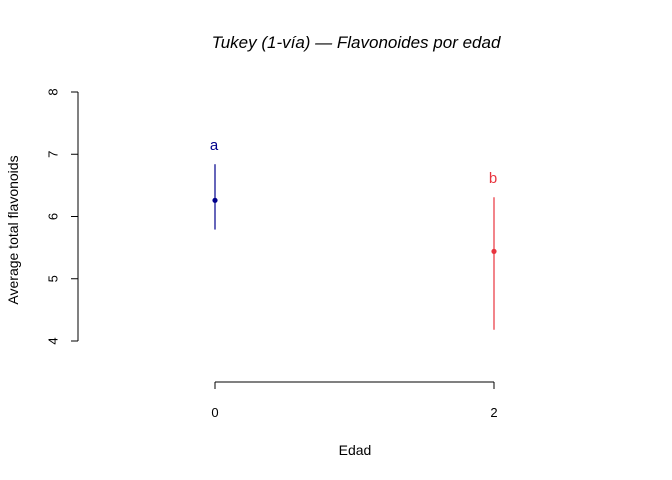 This screenshot has width=672, height=480. I want to click on x-tick-label: 2, so click(493, 412).